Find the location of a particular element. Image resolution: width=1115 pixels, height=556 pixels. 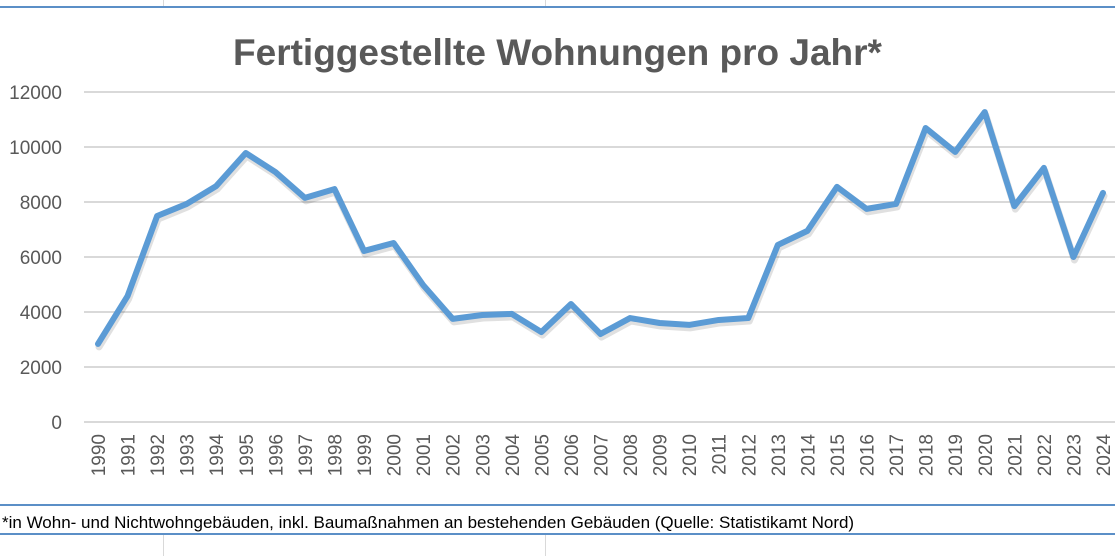

y-tick-label: 0 is located at coordinates (56, 423).